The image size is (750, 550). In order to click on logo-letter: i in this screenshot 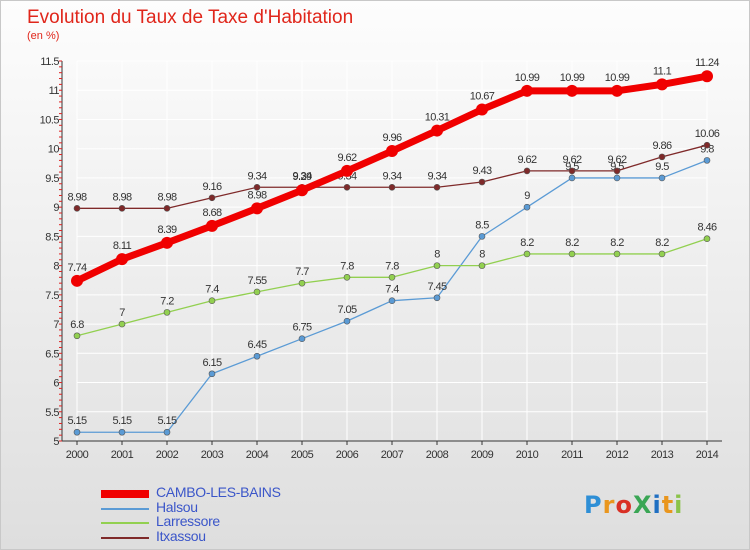, I will do `click(679, 505)`.